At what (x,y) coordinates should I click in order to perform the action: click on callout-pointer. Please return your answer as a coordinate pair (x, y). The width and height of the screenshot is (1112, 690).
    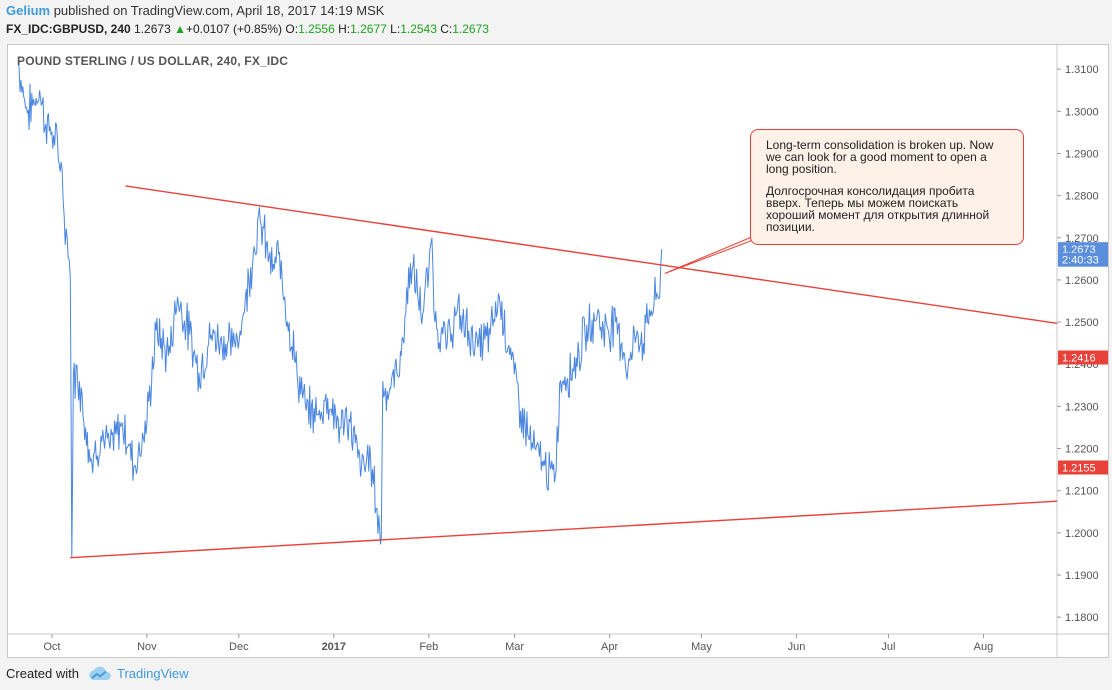
    Looking at the image, I should click on (714, 254).